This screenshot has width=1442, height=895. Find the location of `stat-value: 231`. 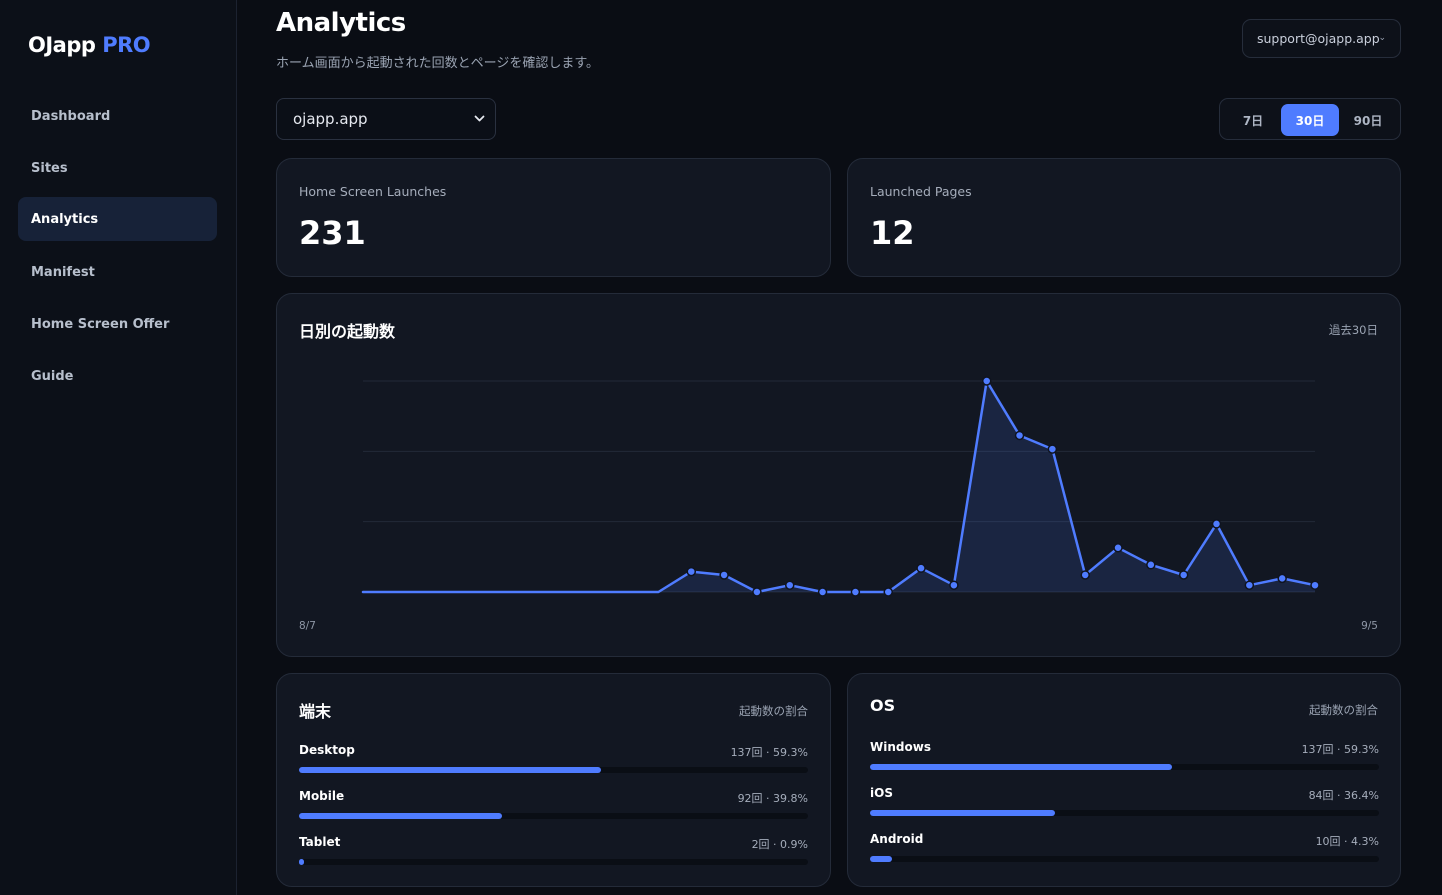

stat-value: 231 is located at coordinates (332, 233).